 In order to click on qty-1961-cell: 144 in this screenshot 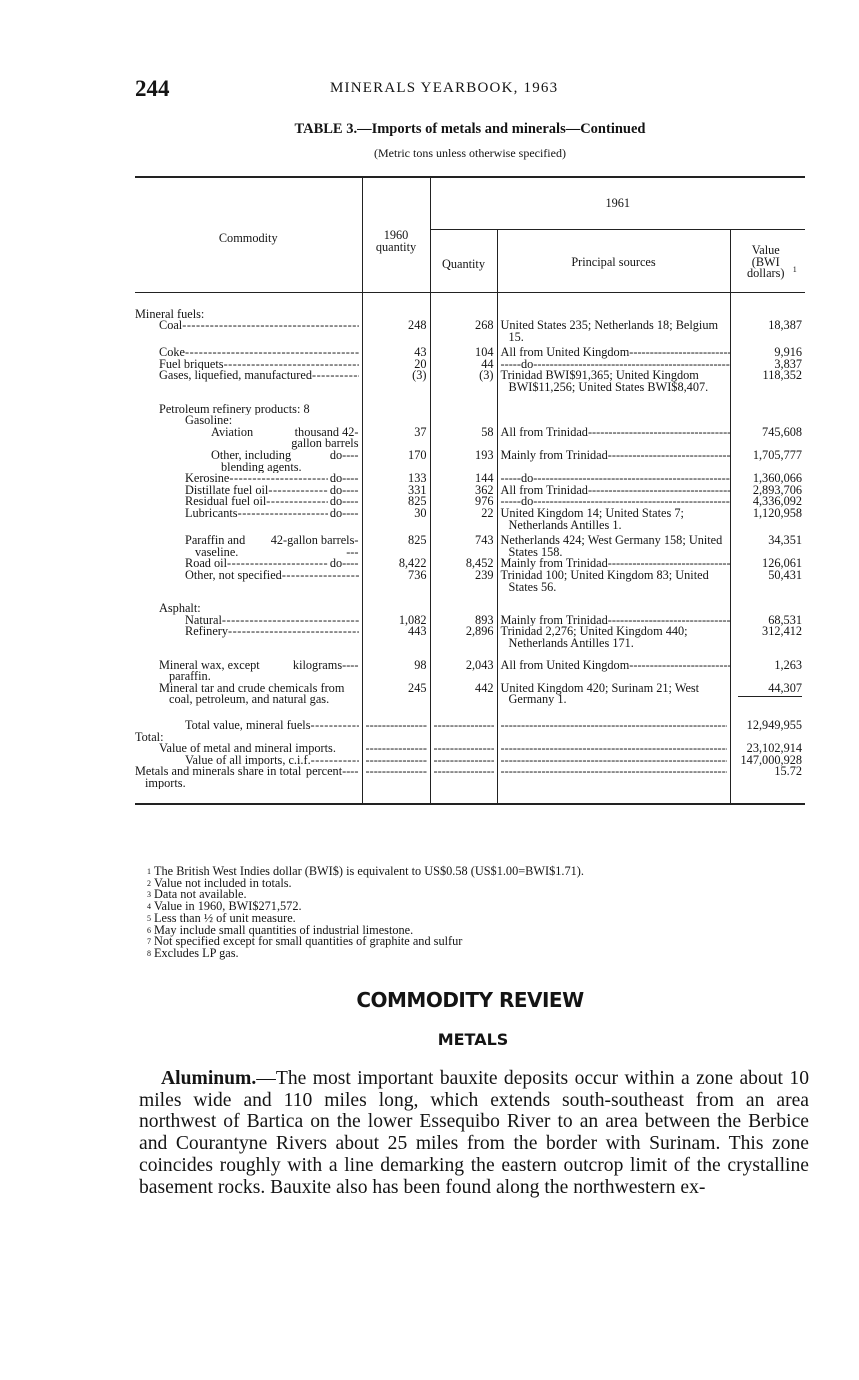, I will do `click(463, 478)`.